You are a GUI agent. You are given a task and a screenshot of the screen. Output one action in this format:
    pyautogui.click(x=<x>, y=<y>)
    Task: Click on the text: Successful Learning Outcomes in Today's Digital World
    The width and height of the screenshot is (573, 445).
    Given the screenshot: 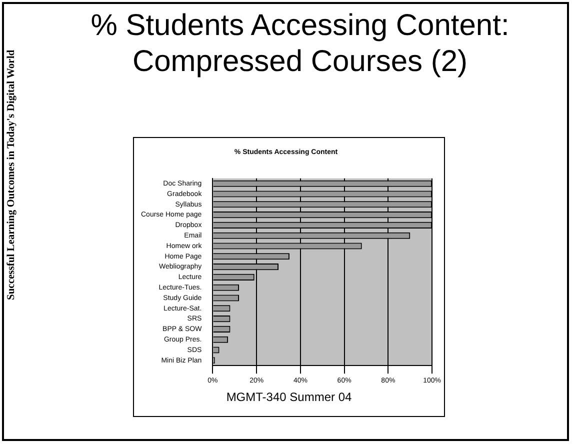 What is the action you would take?
    pyautogui.click(x=11, y=175)
    